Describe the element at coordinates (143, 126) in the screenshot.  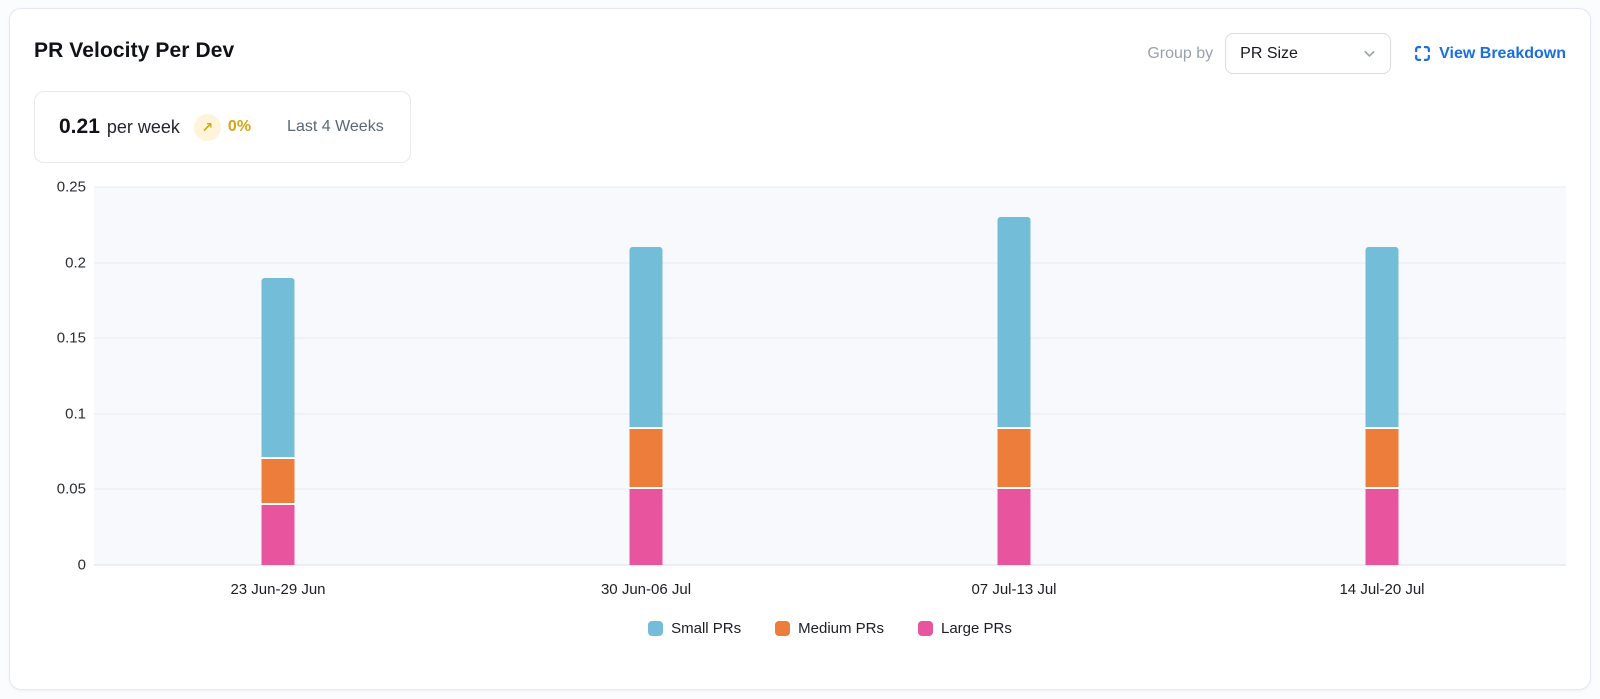
I see `stat-unit: per week` at that location.